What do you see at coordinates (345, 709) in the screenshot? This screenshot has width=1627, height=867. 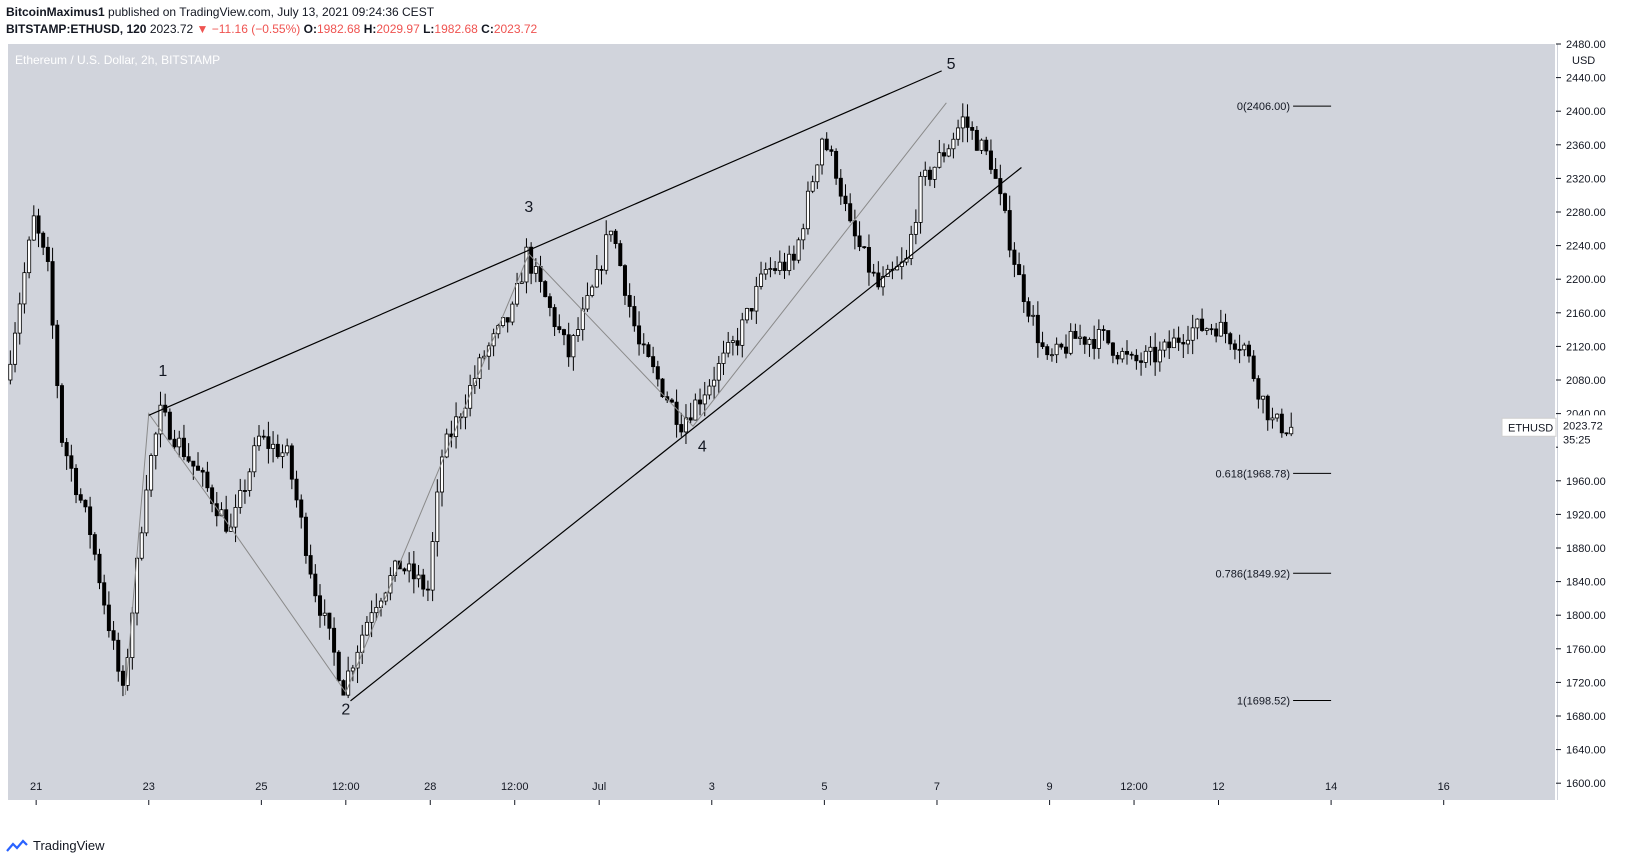 I see `wave-label-2: 2` at bounding box center [345, 709].